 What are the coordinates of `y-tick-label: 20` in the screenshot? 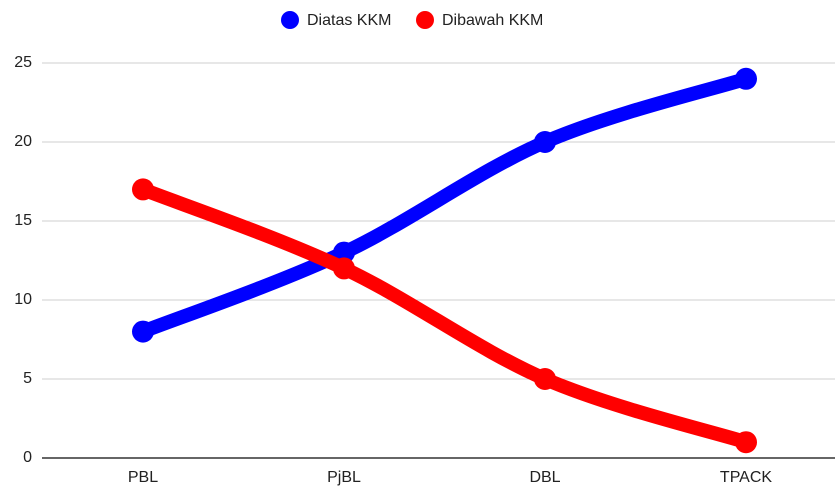 It's located at (23, 141).